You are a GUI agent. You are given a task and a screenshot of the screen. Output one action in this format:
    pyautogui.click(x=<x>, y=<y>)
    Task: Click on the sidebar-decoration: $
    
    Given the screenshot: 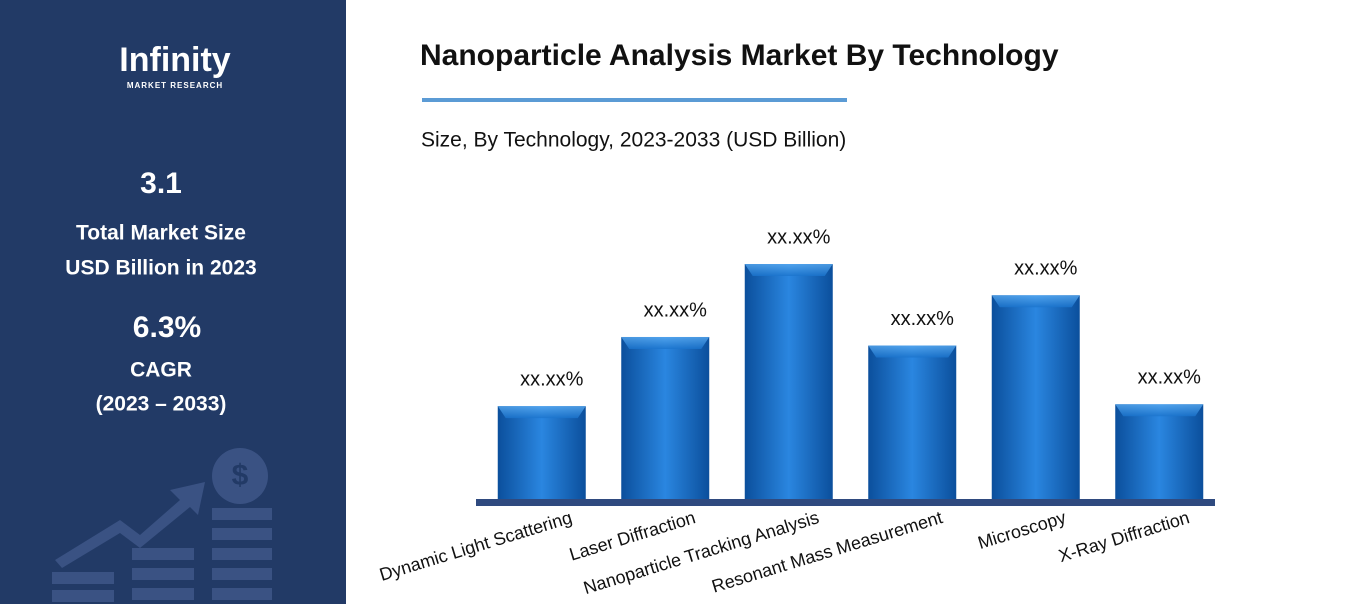 What is the action you would take?
    pyautogui.click(x=162, y=525)
    